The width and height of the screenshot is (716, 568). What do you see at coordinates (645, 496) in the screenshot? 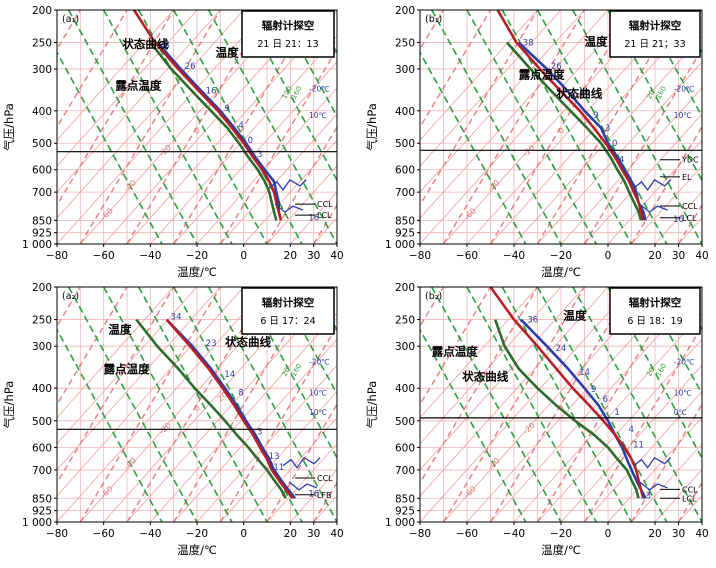
I see `value-label: 13` at bounding box center [645, 496].